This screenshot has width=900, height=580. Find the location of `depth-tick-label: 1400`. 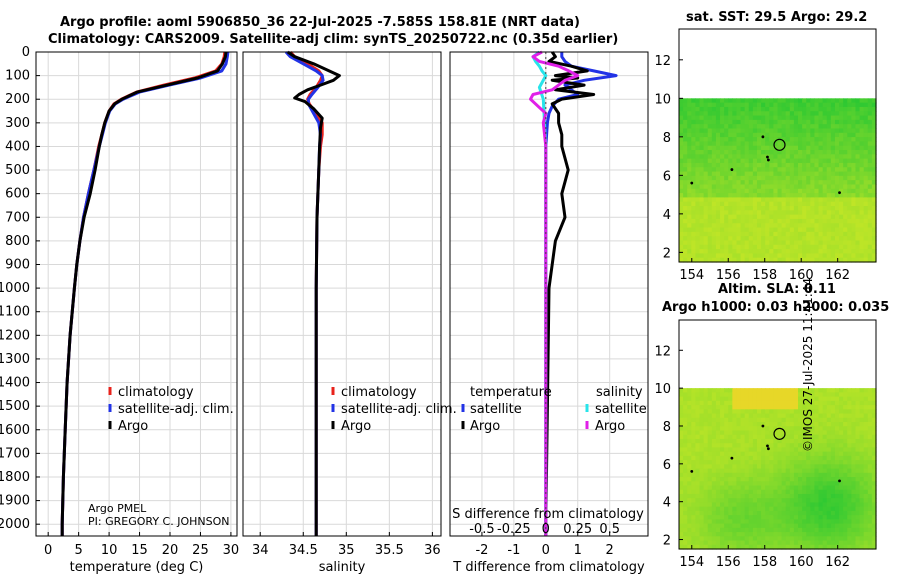

depth-tick-label: 1400 is located at coordinates (15, 383).